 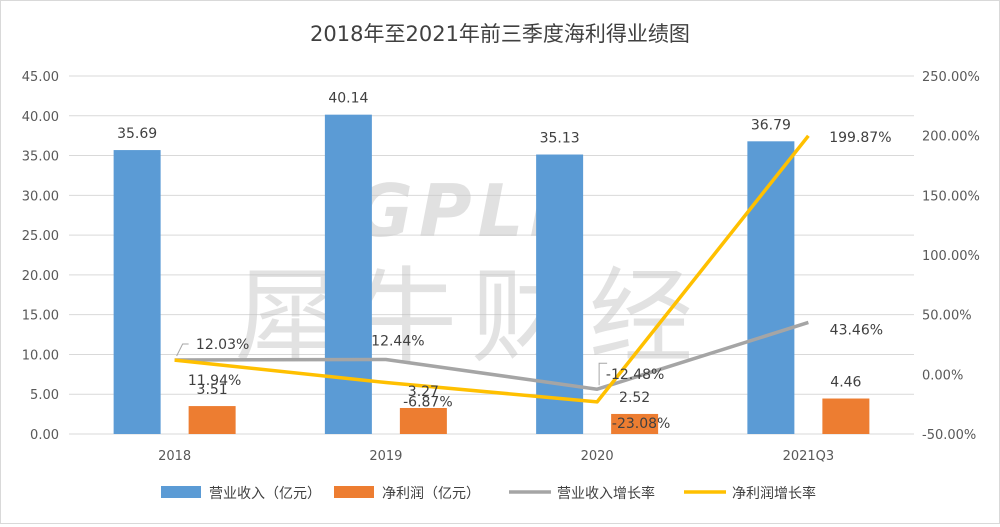 I want to click on legend-label: 净利润（亿元）, so click(x=431, y=494).